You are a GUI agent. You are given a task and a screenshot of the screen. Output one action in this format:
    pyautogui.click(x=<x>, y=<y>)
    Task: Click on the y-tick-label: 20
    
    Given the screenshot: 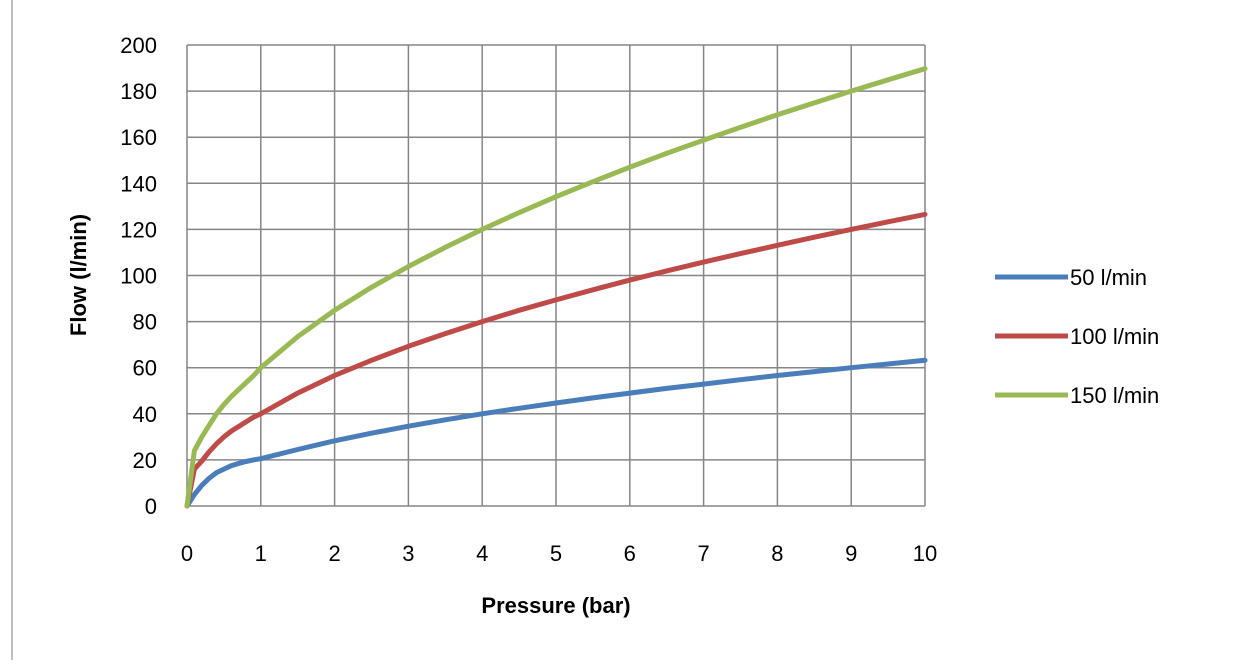 What is the action you would take?
    pyautogui.click(x=145, y=460)
    